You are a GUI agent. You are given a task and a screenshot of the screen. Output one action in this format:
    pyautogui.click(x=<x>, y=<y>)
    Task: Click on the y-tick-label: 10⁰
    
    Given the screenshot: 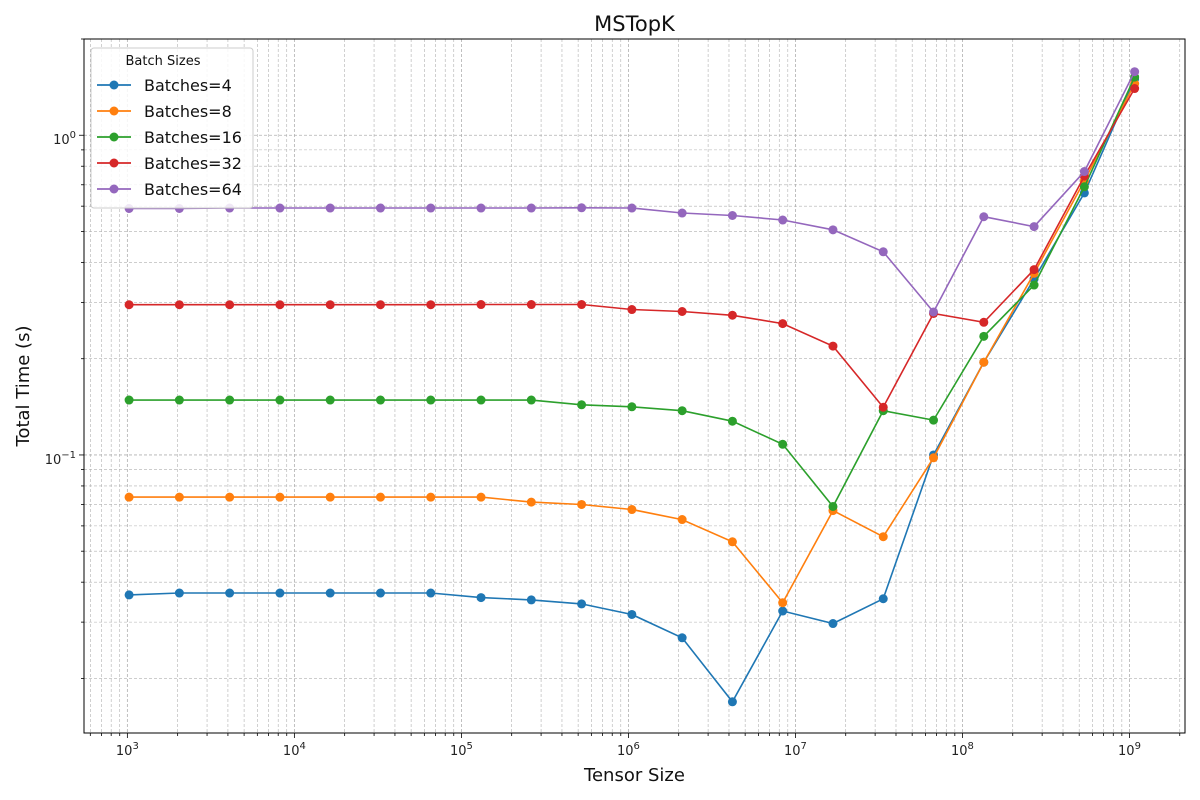 What is the action you would take?
    pyautogui.click(x=64, y=139)
    